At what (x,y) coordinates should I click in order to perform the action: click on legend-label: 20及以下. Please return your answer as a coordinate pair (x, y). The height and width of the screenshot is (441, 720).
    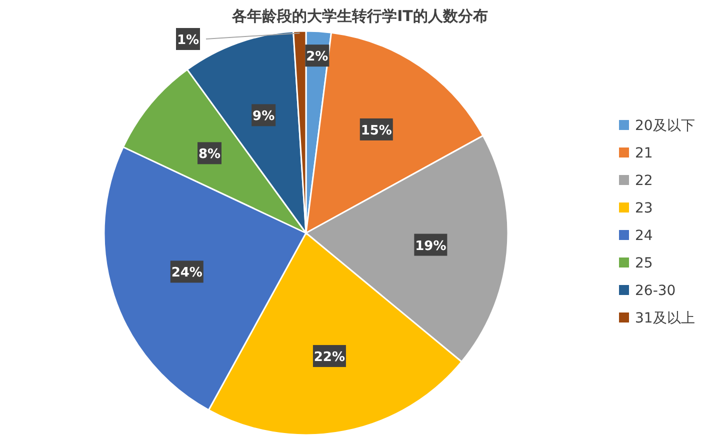
    Looking at the image, I should click on (665, 126).